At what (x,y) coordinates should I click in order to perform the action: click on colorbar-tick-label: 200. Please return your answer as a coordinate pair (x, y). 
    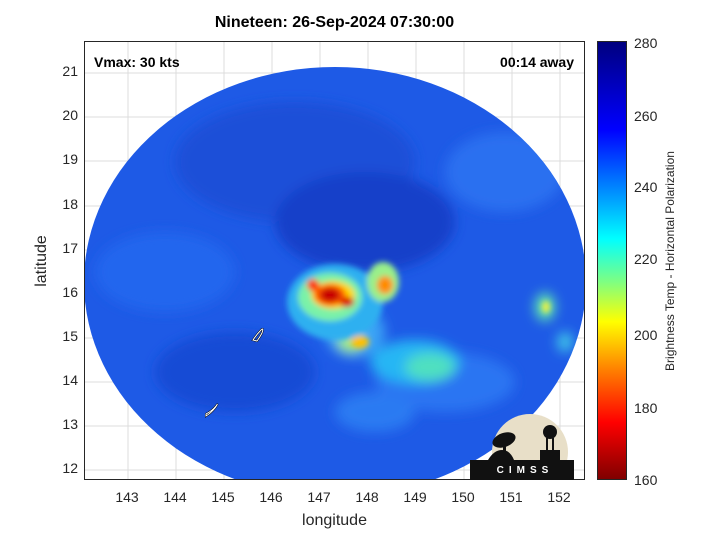
    Looking at the image, I should click on (646, 335).